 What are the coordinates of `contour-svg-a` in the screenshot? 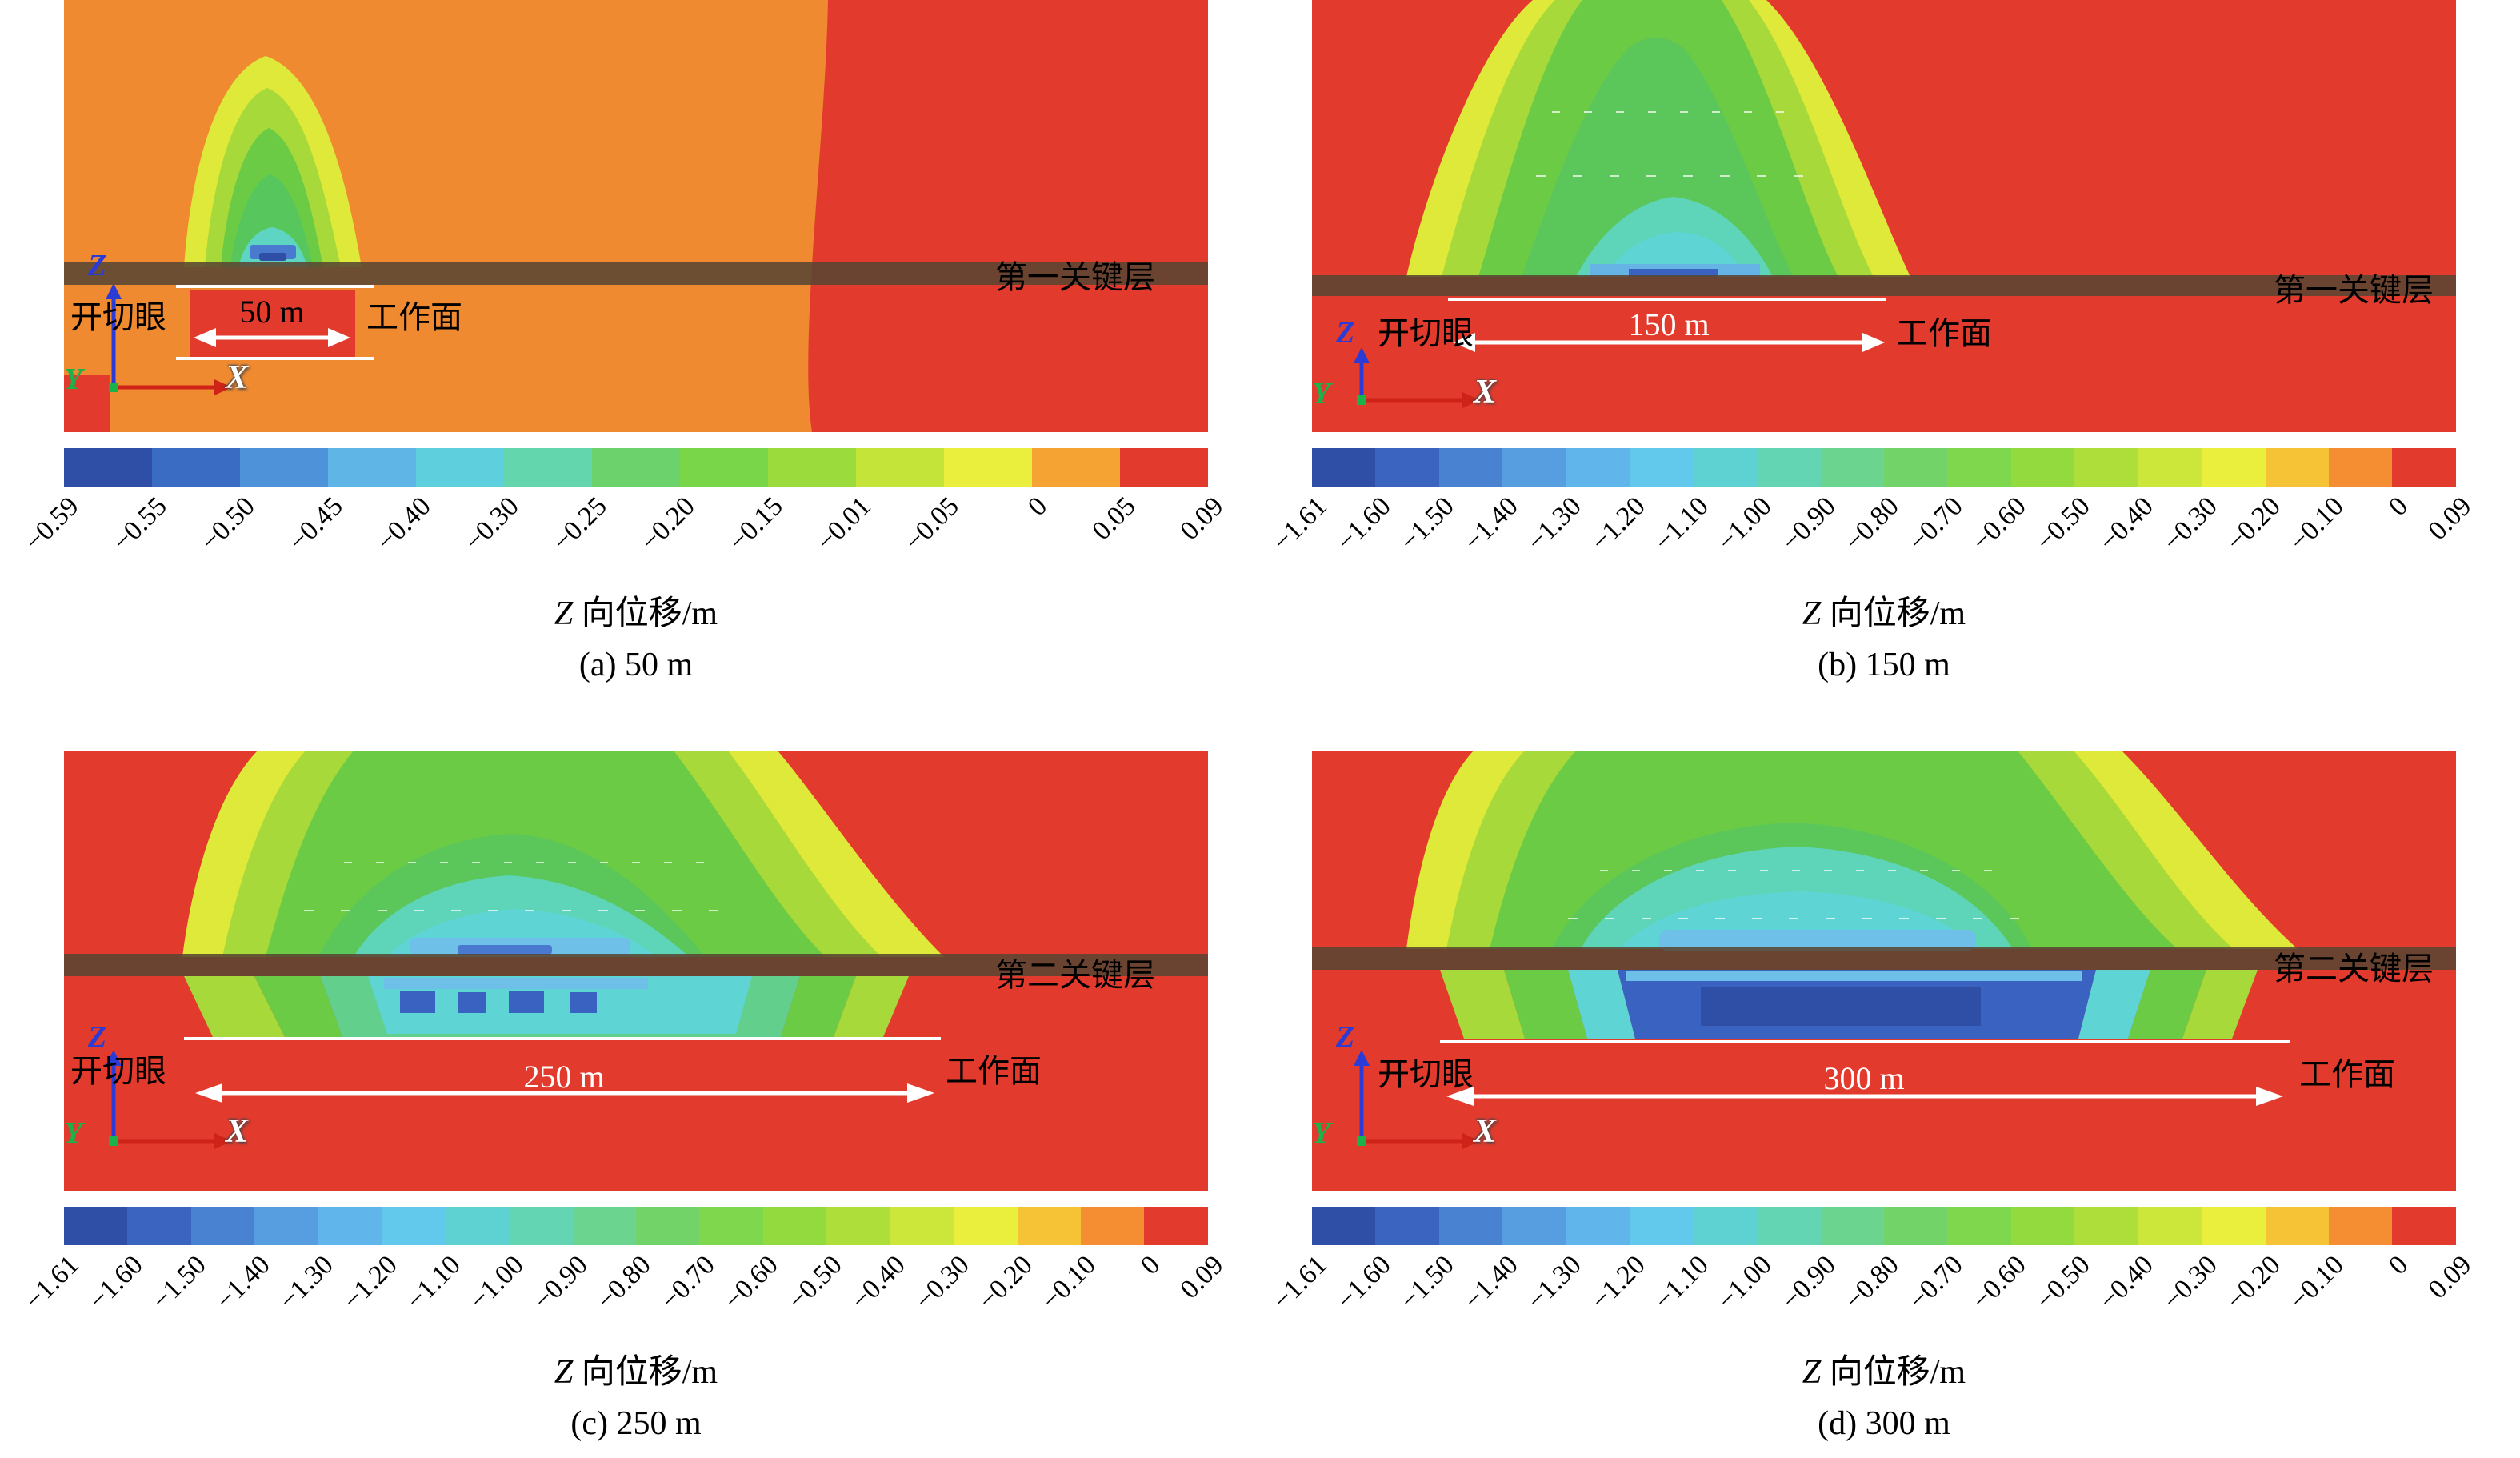 It's located at (636, 216).